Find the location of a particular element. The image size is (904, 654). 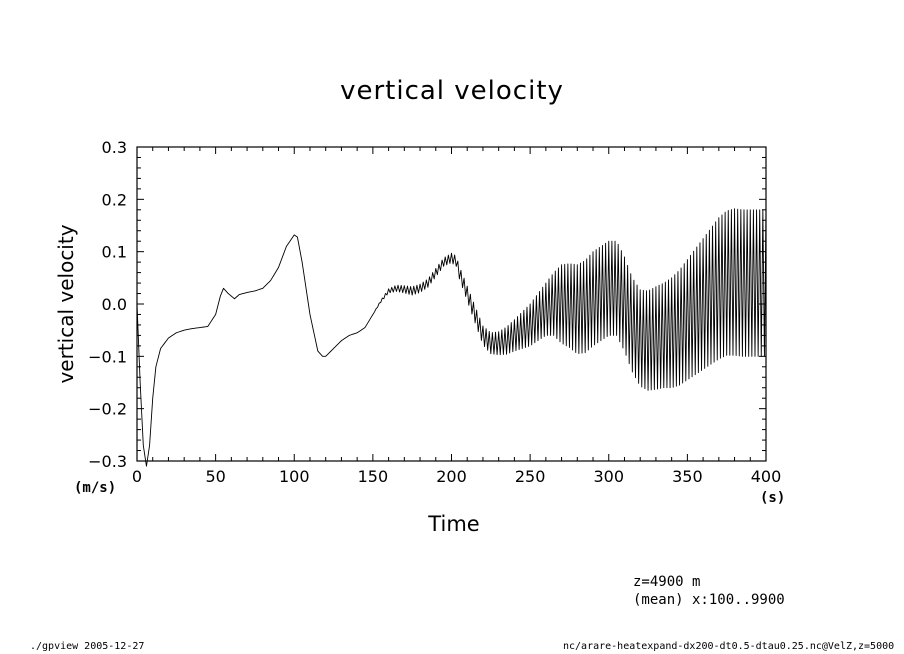

annotation-height: z=4900 m is located at coordinates (667, 582).